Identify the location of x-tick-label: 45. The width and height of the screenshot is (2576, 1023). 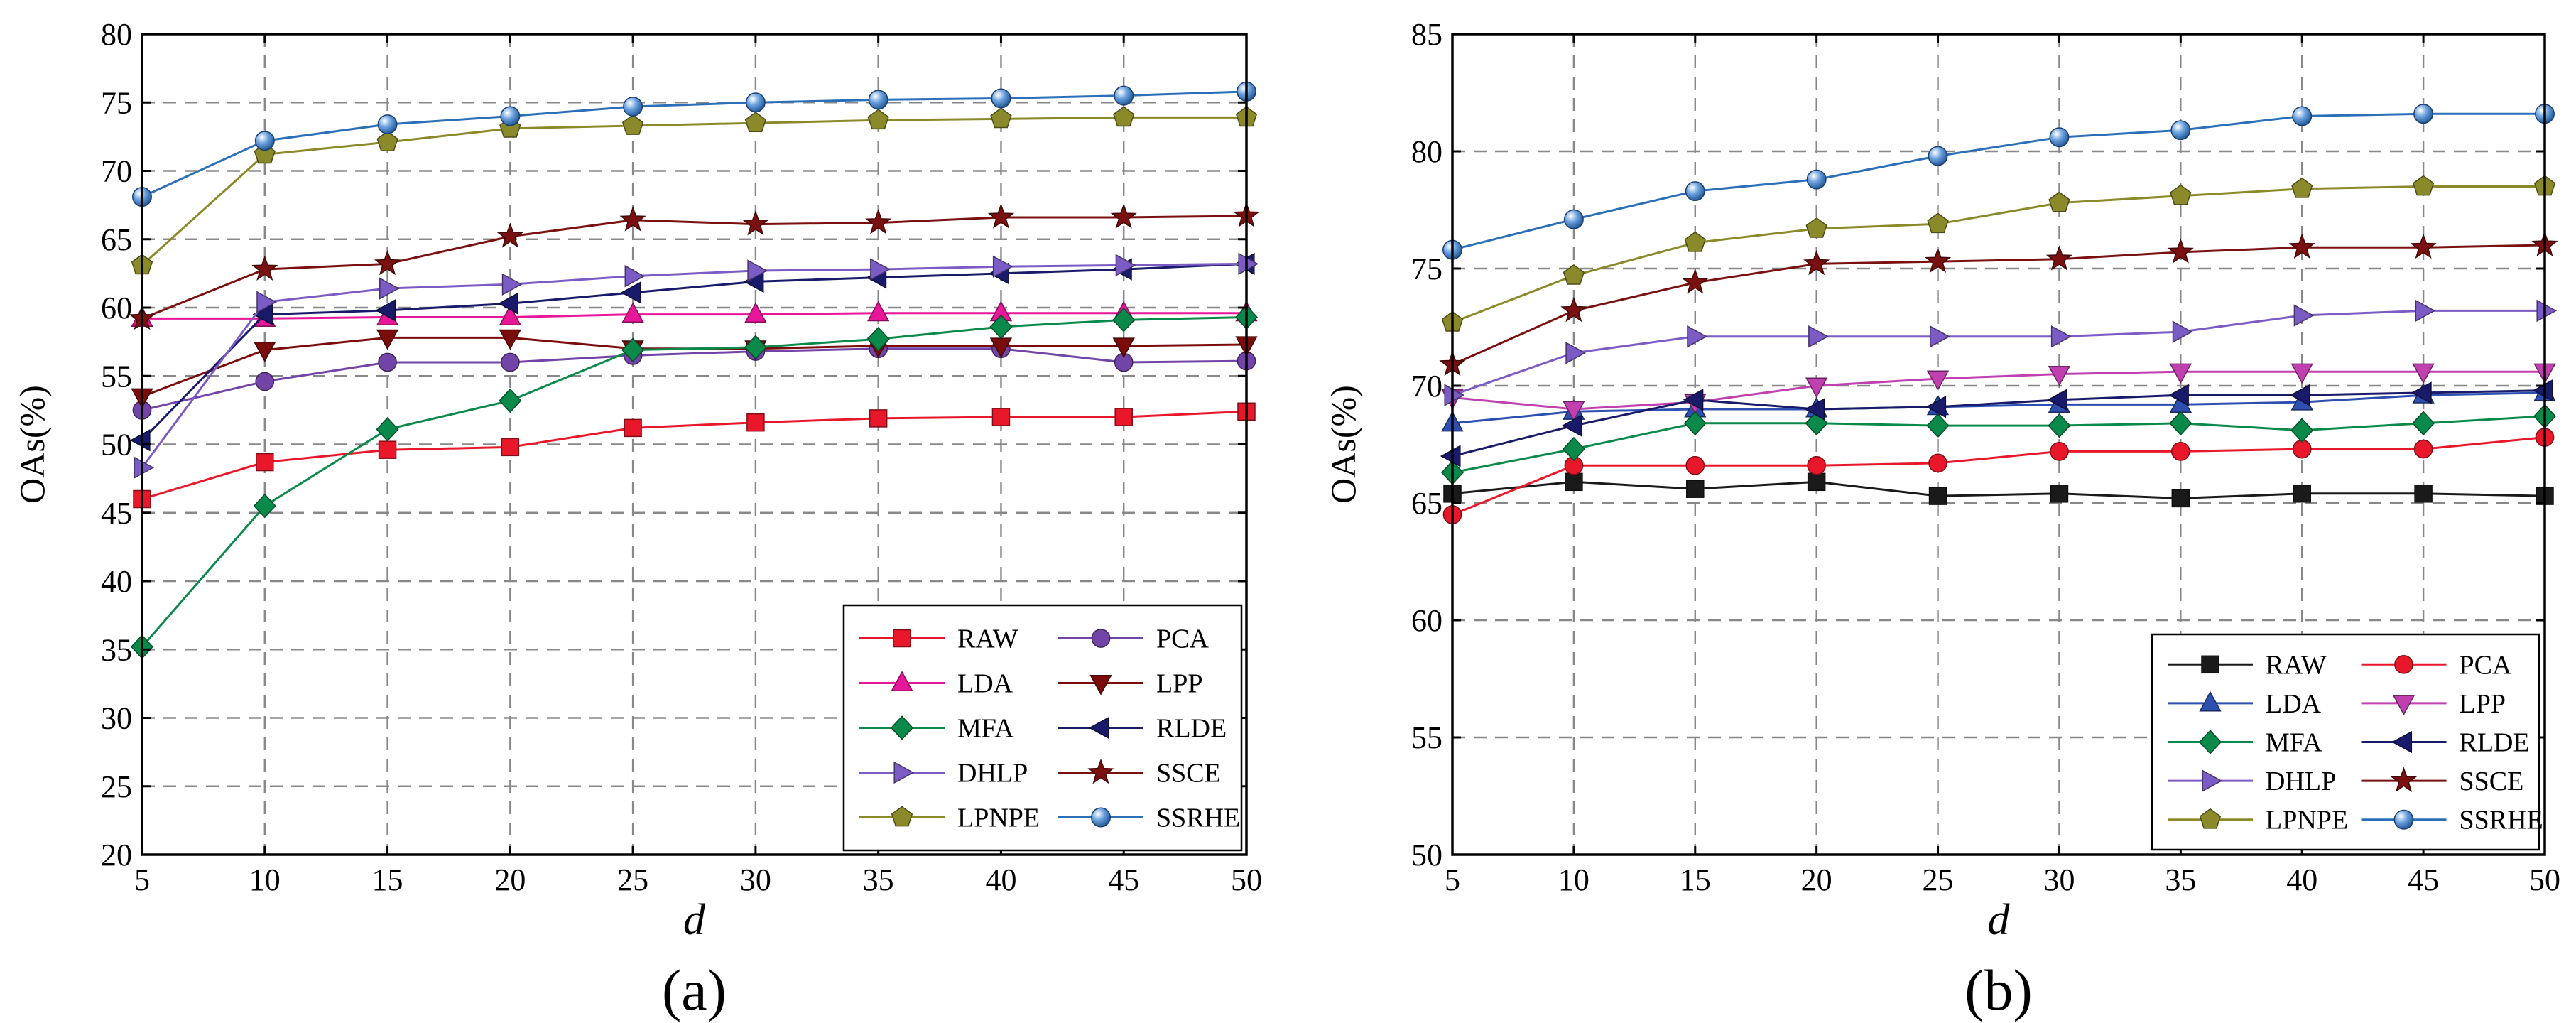
(1123, 879).